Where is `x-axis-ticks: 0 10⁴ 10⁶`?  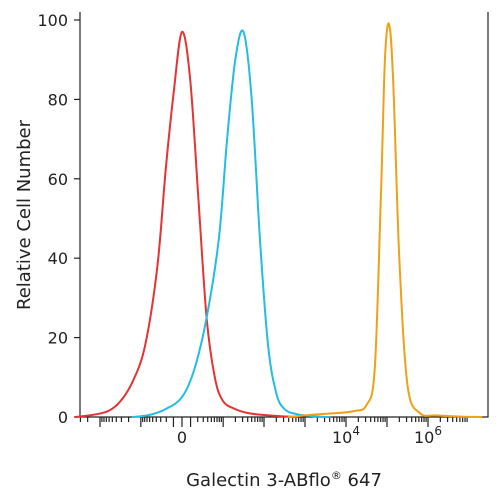 x-axis-ticks: 0 10⁴ 10⁶ is located at coordinates (273, 432).